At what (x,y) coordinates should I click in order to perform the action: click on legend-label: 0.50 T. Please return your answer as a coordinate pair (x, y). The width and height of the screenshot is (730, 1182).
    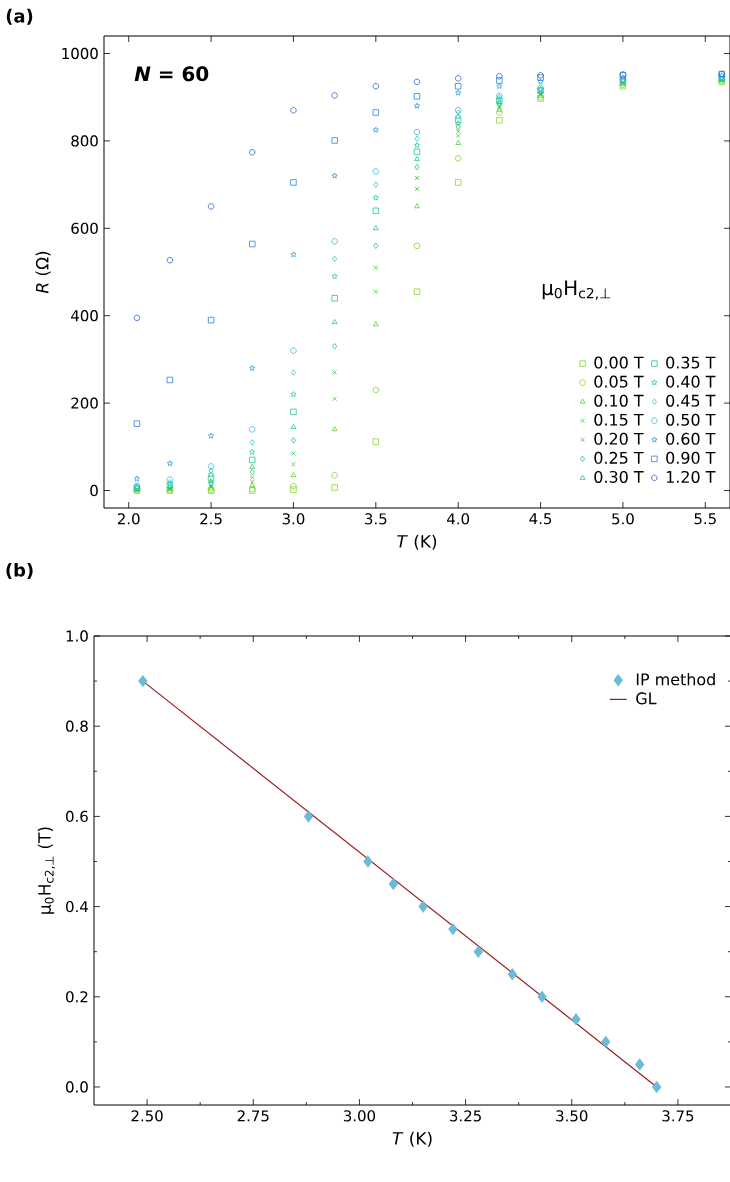
    Looking at the image, I should click on (691, 419).